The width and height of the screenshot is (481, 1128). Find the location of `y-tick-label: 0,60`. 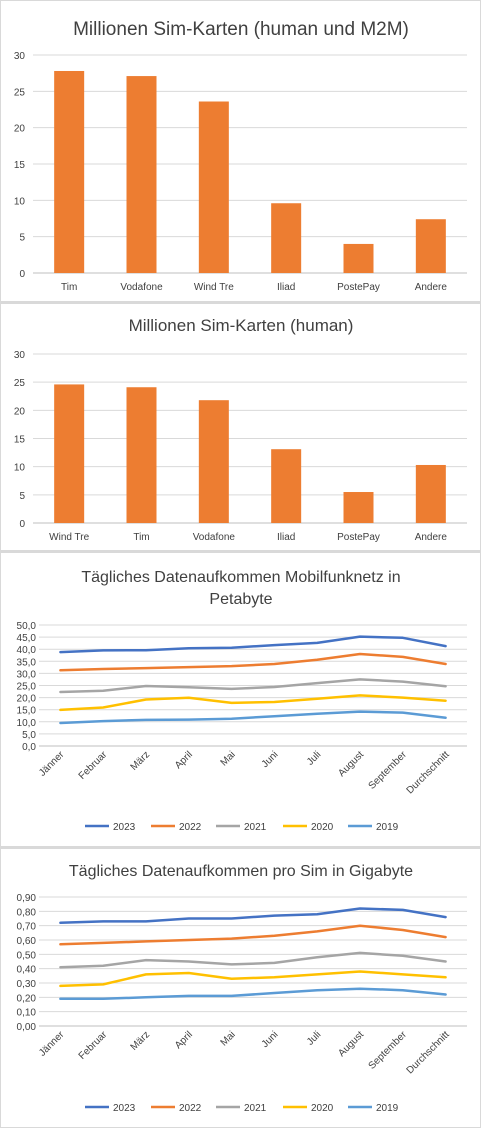

y-tick-label: 0,60 is located at coordinates (27, 941).